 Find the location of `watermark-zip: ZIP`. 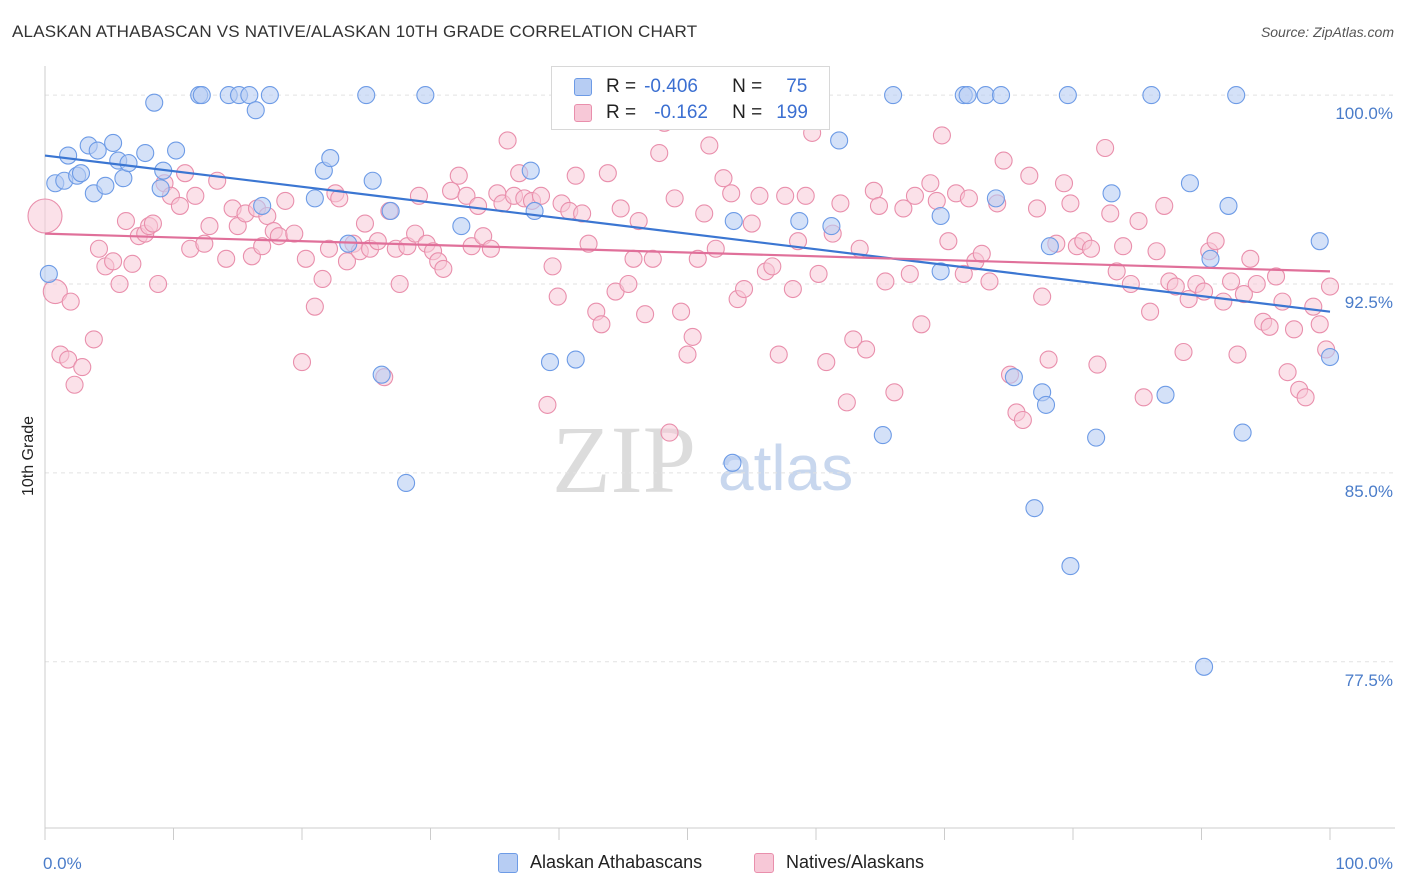

watermark-zip: ZIP is located at coordinates (624, 459).